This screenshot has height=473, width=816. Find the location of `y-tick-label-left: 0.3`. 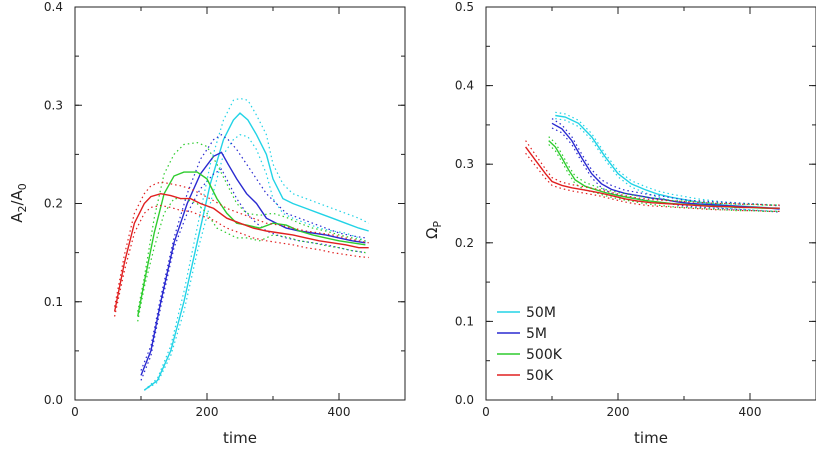

y-tick-label-left: 0.3 is located at coordinates (53, 105).